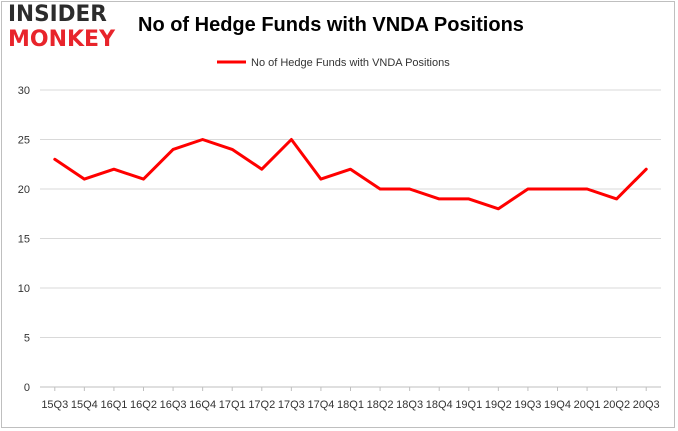 This screenshot has height=431, width=678. I want to click on logo-line-2: MONKEY, so click(62, 39).